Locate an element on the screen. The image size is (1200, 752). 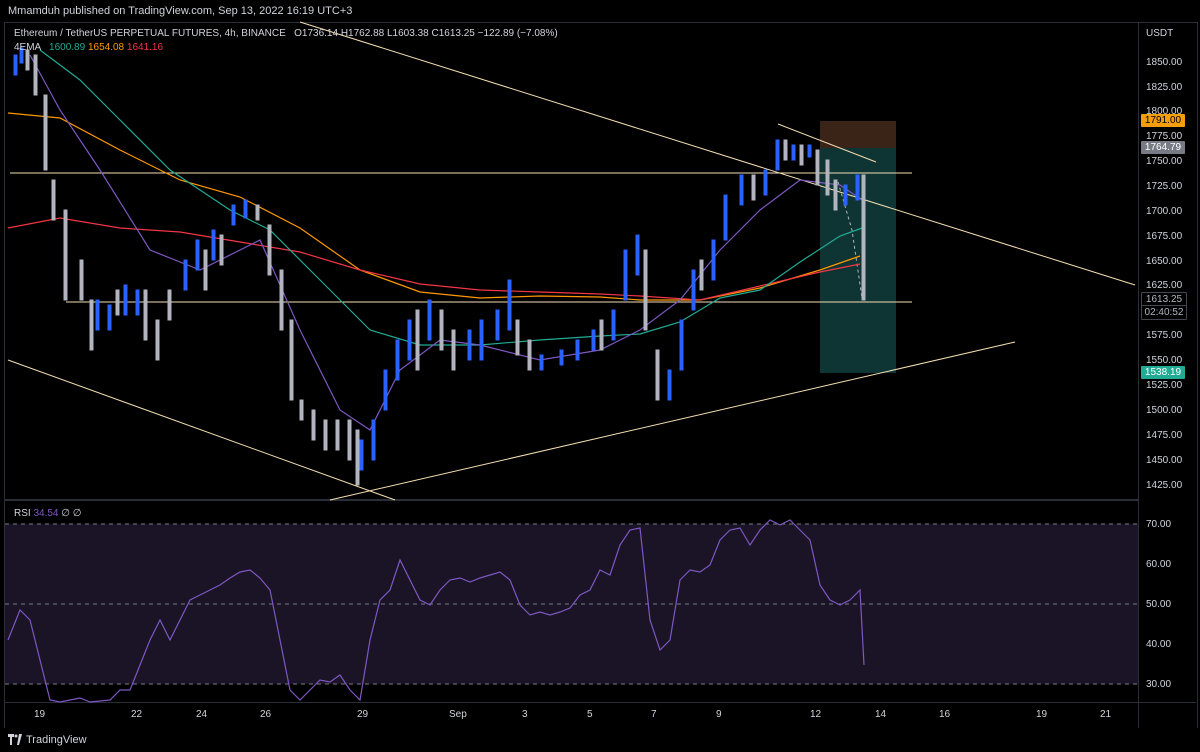
high-value: H1762.88 is located at coordinates (362, 33).